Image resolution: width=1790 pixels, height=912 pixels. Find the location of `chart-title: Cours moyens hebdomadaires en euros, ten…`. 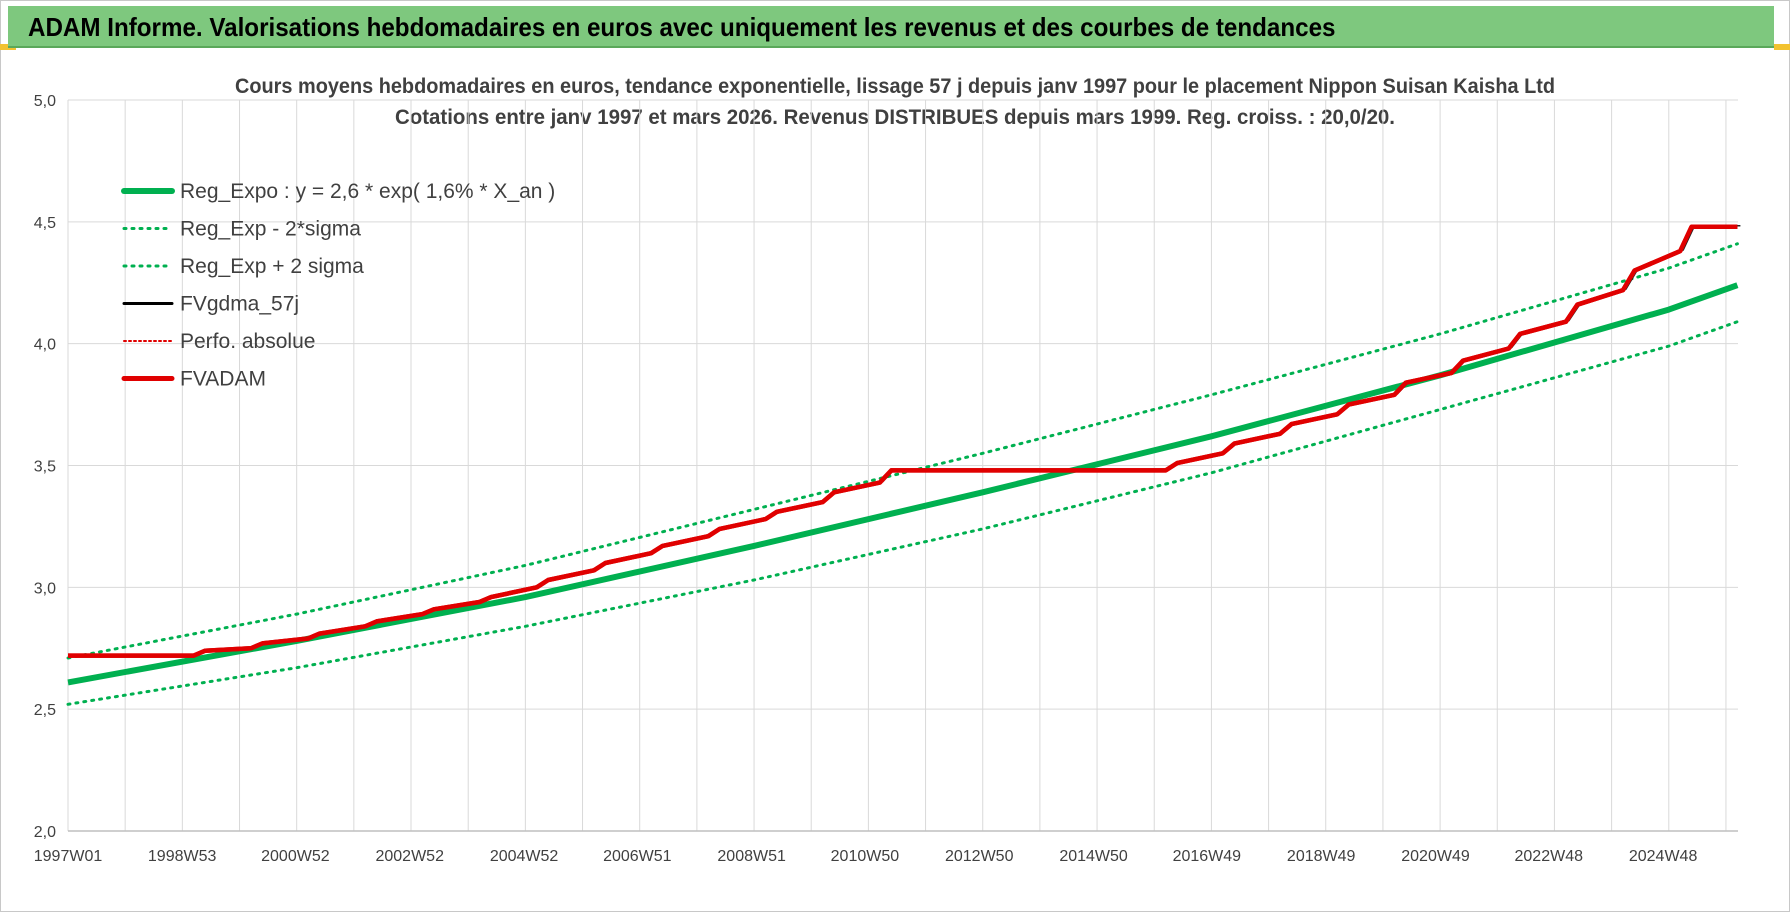

chart-title: Cours moyens hebdomadaires en euros, ten… is located at coordinates (895, 86).